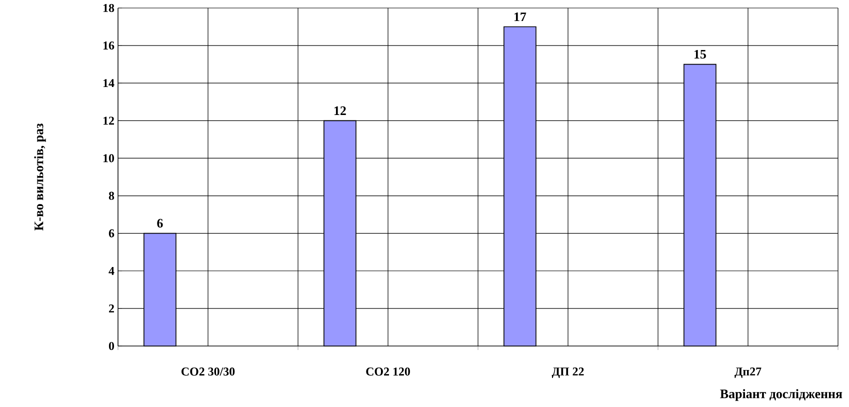 The width and height of the screenshot is (849, 407). Describe the element at coordinates (108, 158) in the screenshot. I see `y-tick-label: 10` at that location.